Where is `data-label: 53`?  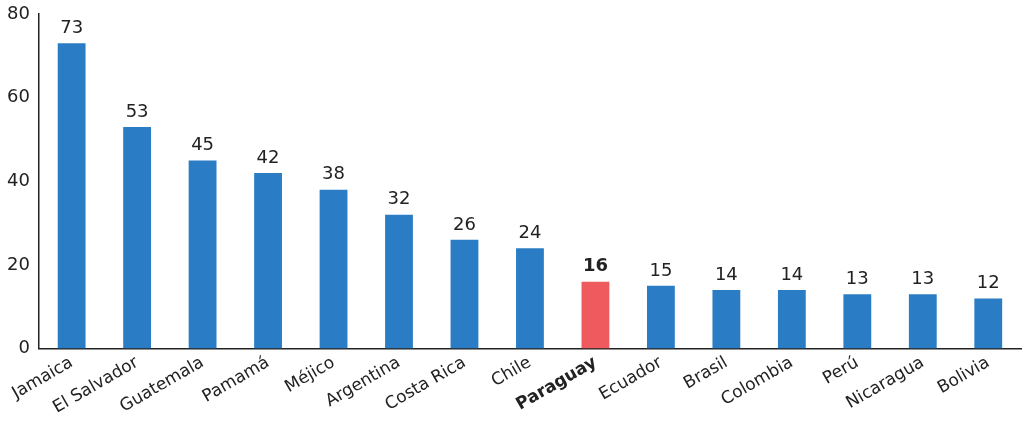
data-label: 53 is located at coordinates (137, 110).